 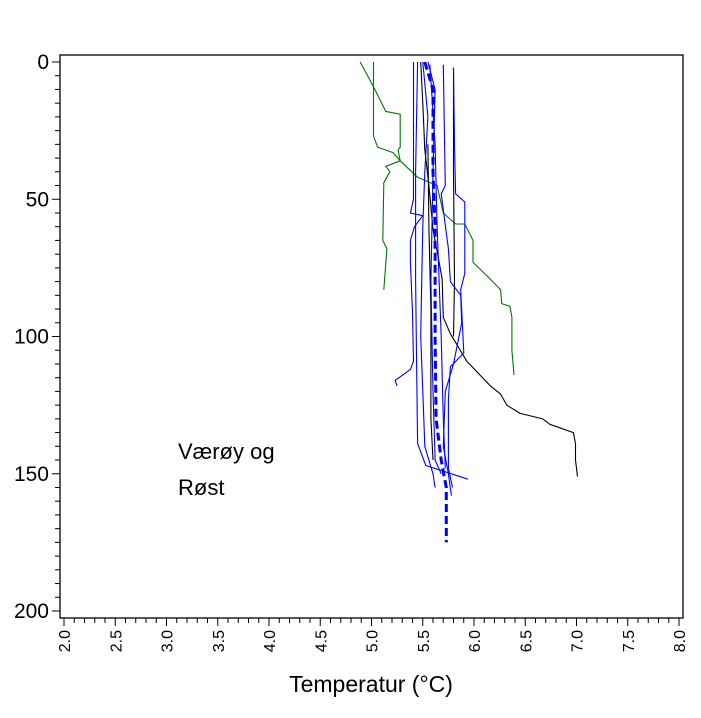 I want to click on x-tick-label: 3.5, so click(x=219, y=641).